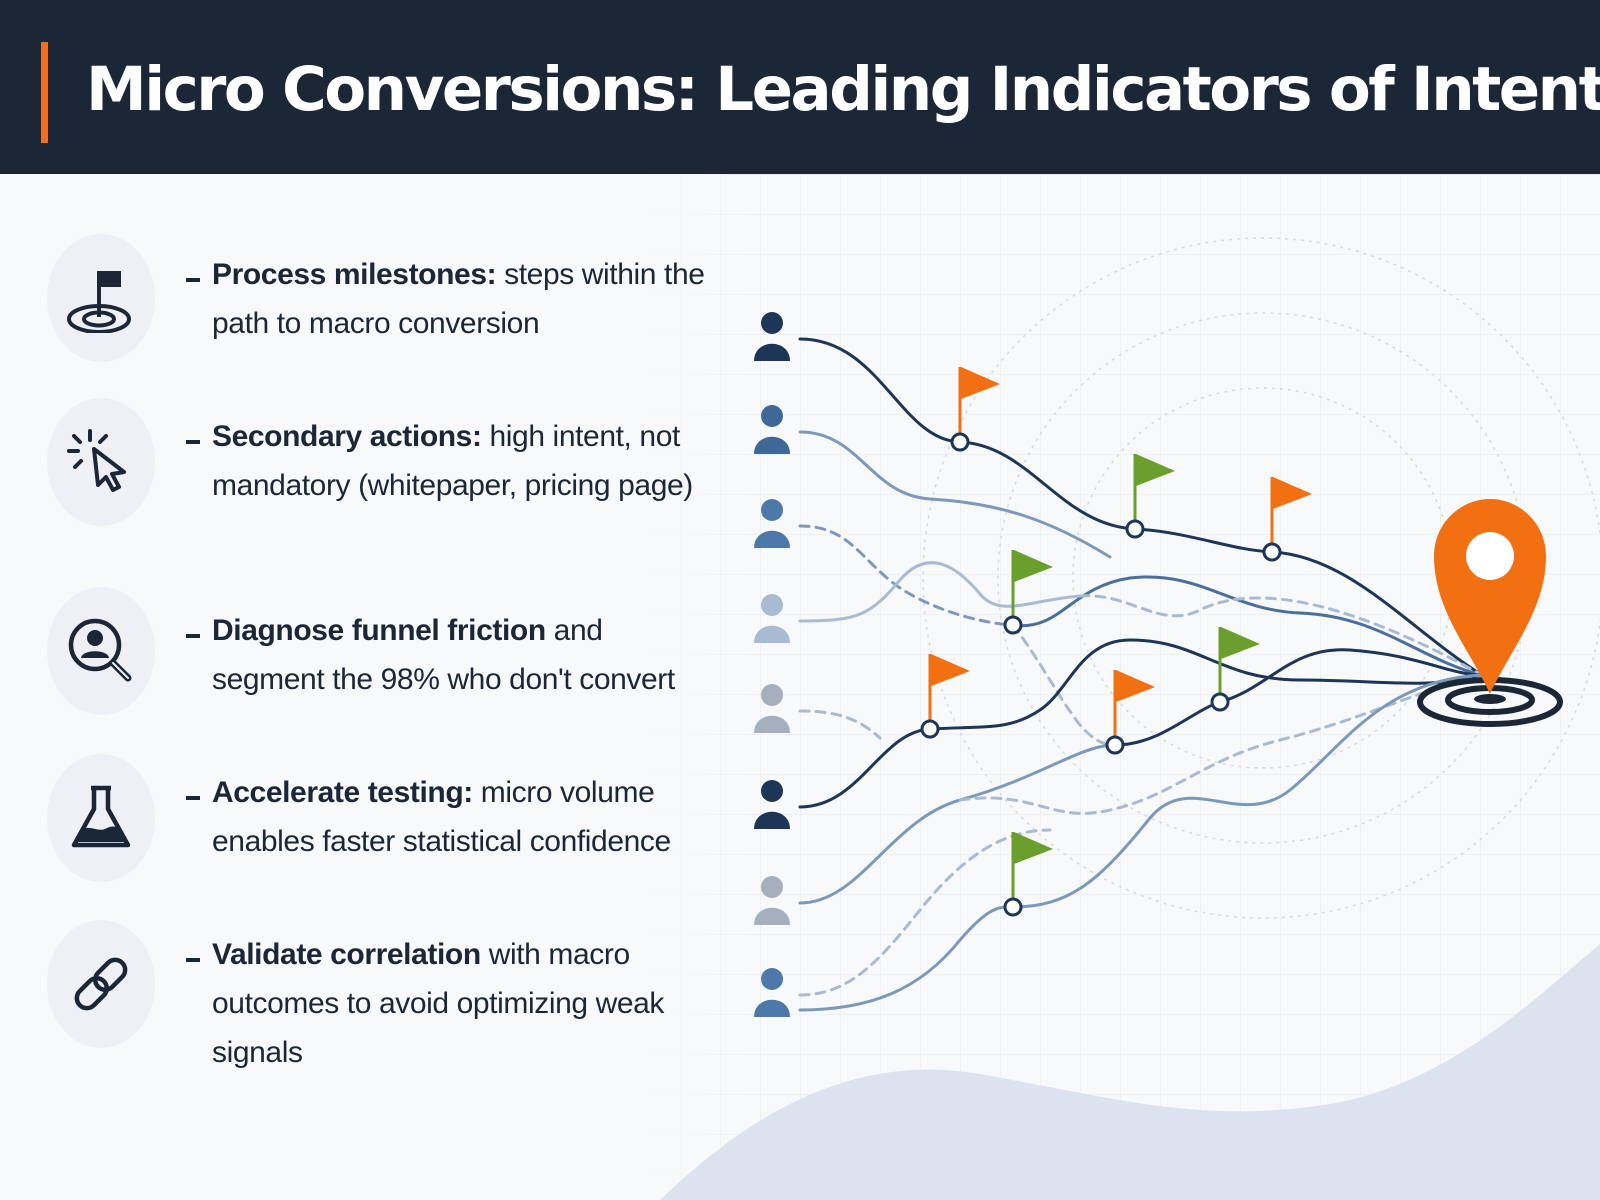 This screenshot has width=1600, height=1200. I want to click on flask-icon, so click(101, 816).